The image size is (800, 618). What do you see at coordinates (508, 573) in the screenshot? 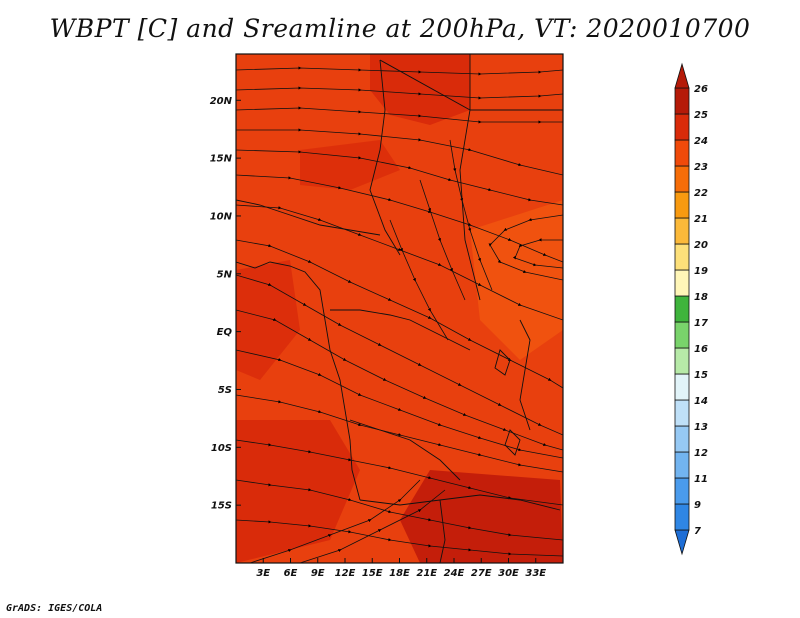
I see `lon-tick-label: 30E` at bounding box center [508, 573].